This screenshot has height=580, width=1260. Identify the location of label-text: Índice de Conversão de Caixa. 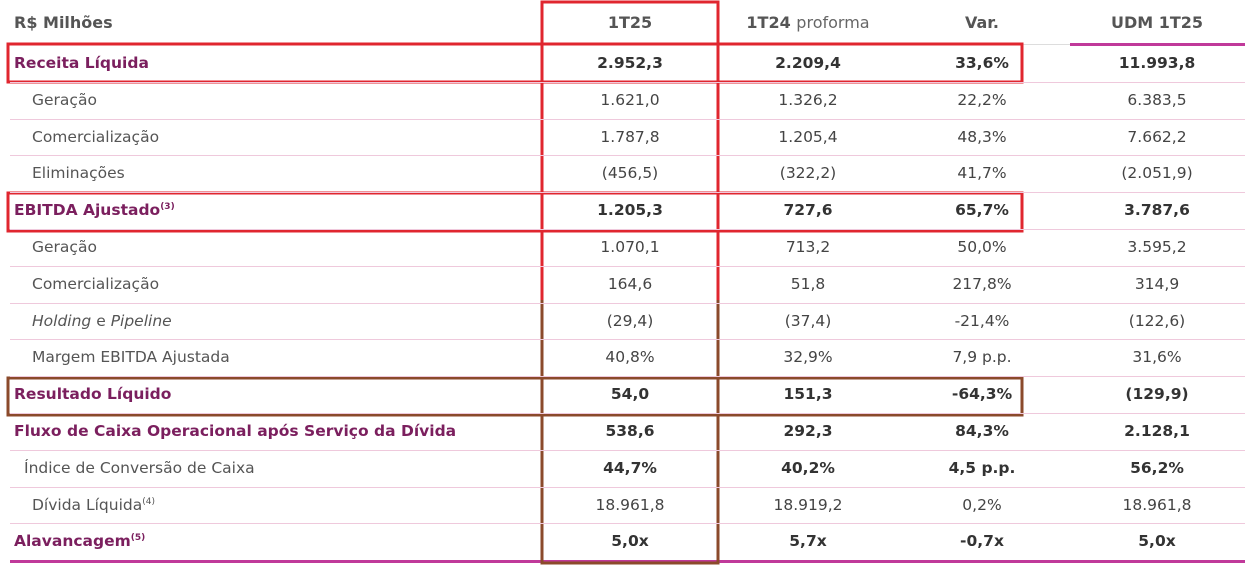
(139, 467).